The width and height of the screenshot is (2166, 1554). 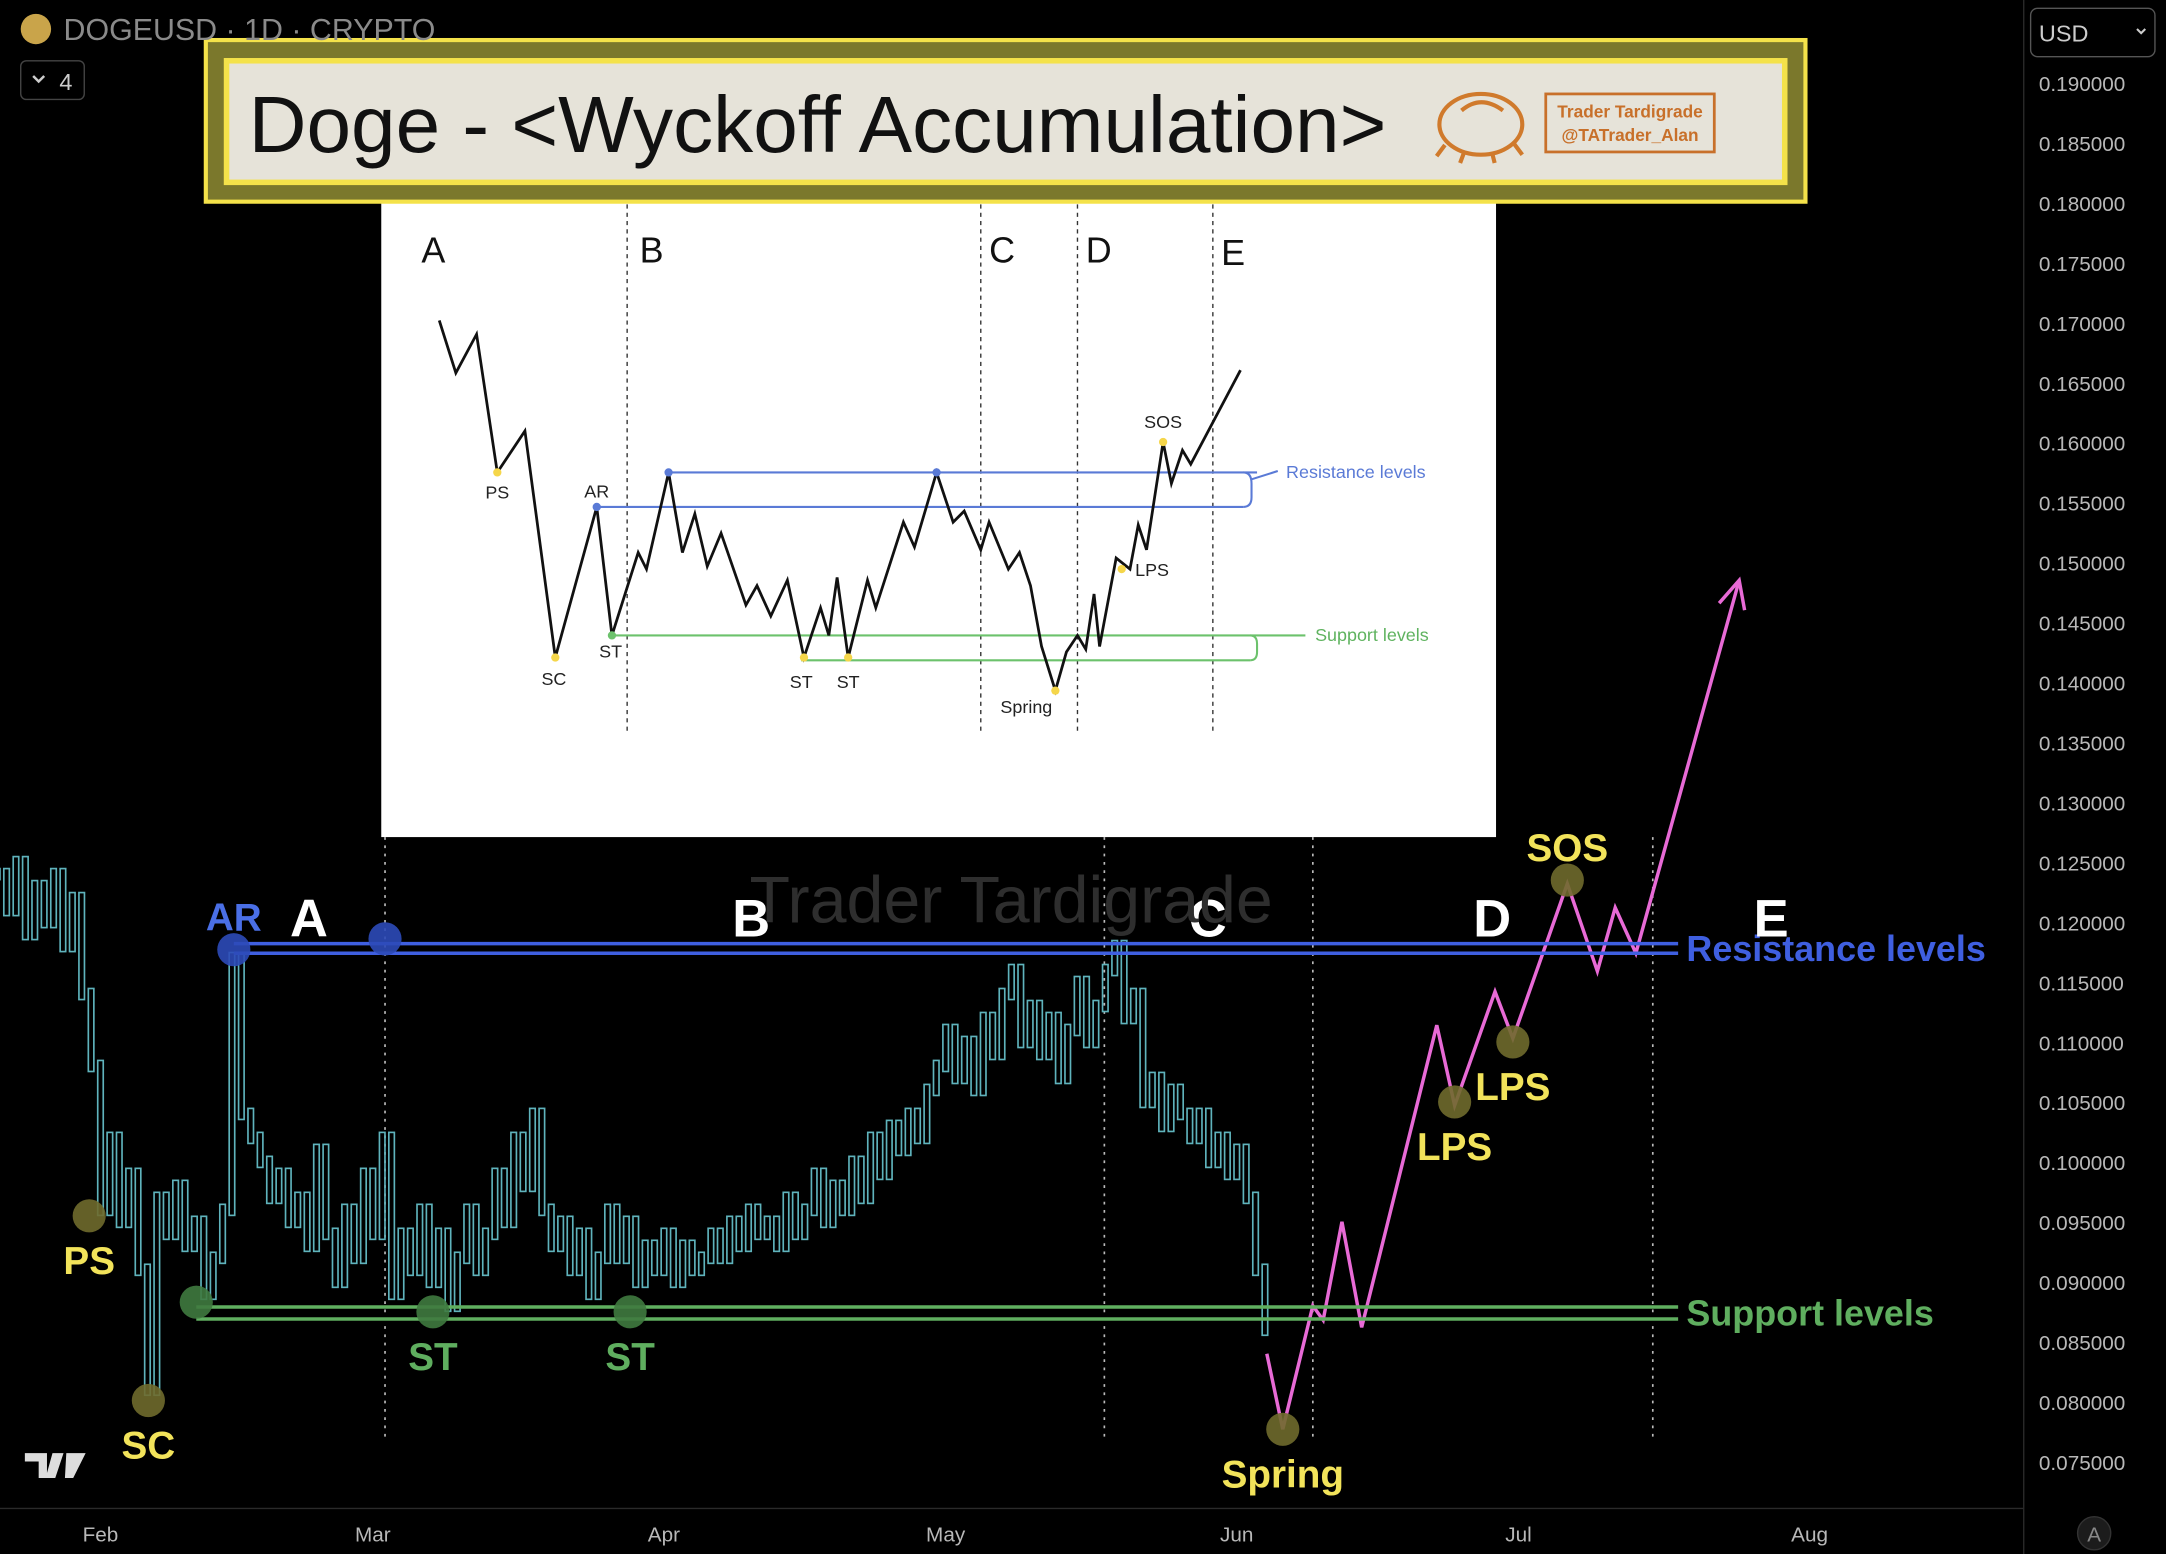 I want to click on y-tick-label: 0.175000, so click(x=2082, y=264).